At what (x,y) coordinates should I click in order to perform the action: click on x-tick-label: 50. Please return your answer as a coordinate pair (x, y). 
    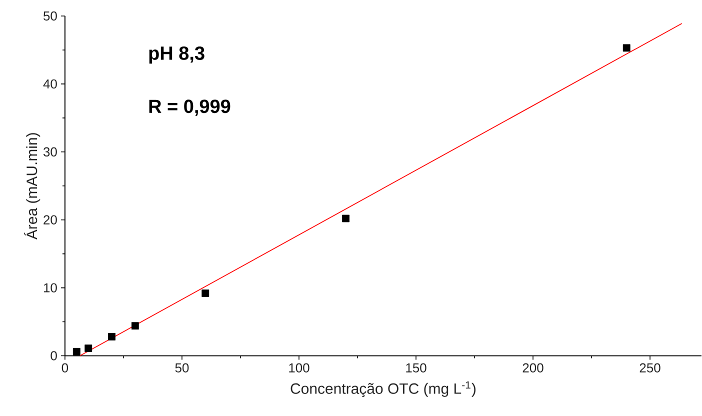
    Looking at the image, I should click on (182, 368).